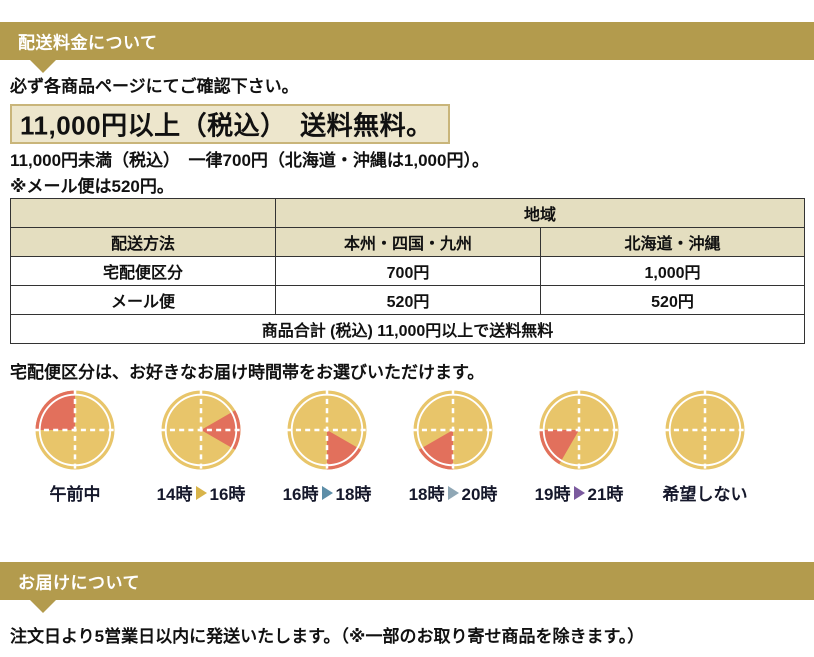  I want to click on time-slot-option: 希望しない, so click(705, 446).